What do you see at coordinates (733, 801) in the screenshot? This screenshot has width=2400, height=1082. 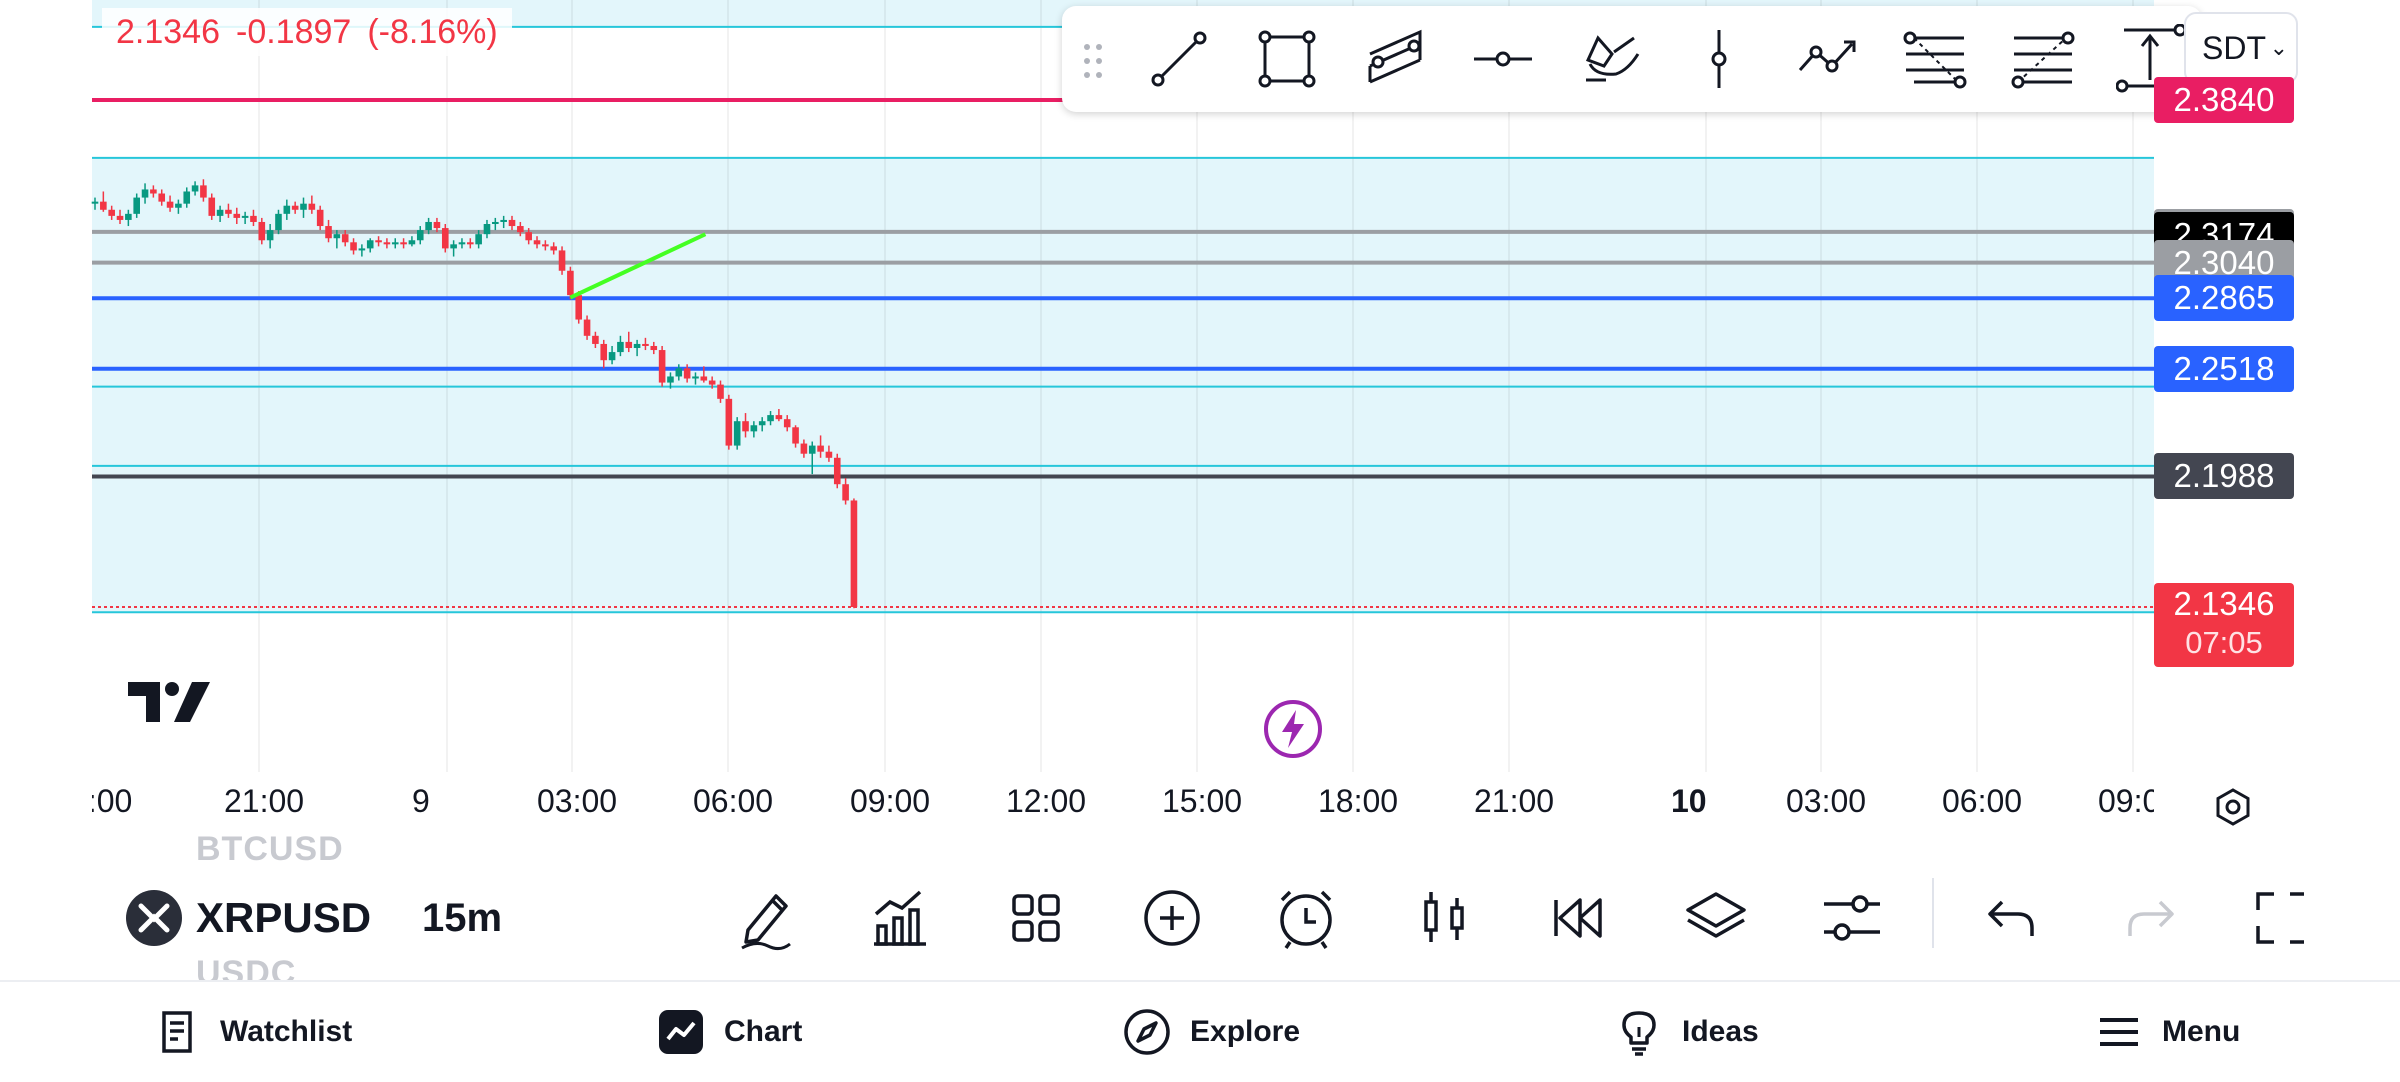 I see `time-label: 06:00` at bounding box center [733, 801].